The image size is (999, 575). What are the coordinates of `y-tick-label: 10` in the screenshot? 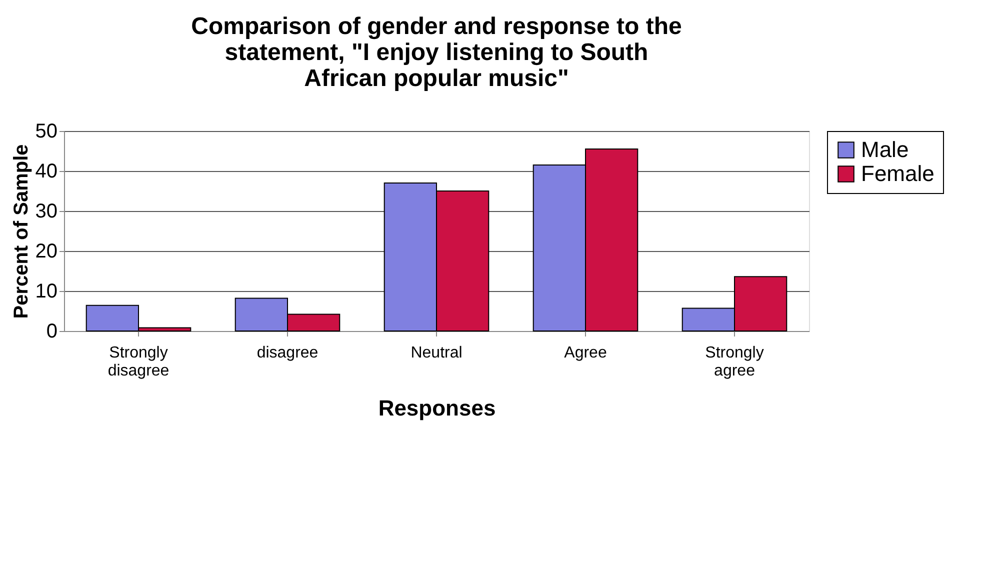 It's located at (46, 291).